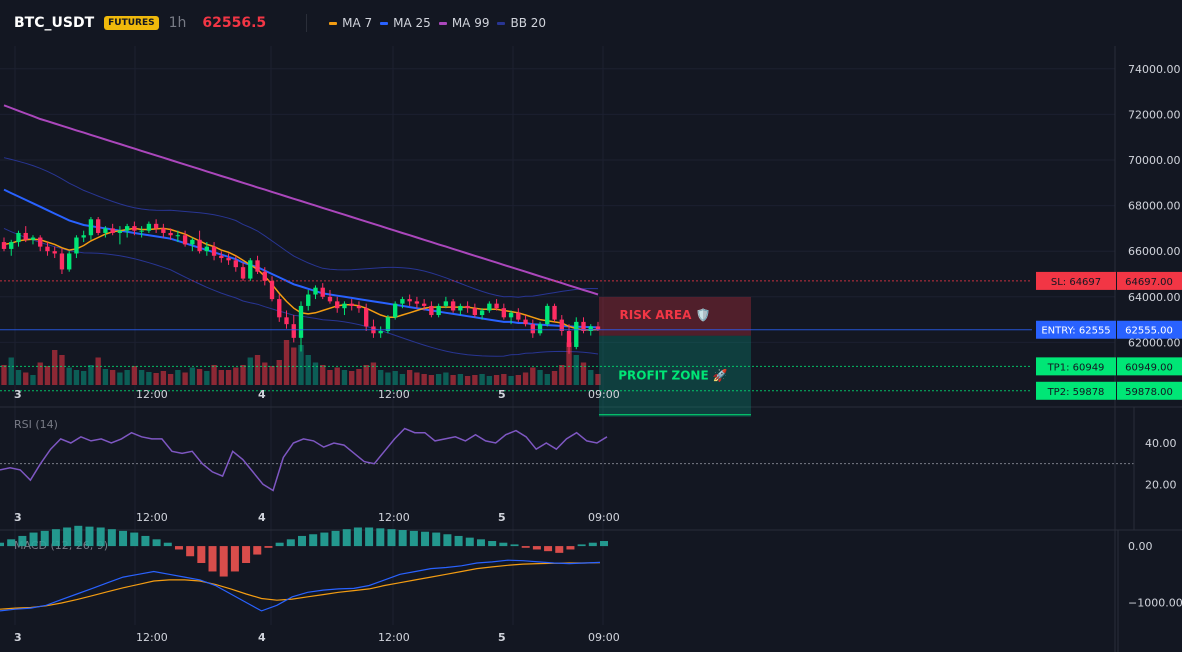  I want to click on macd-tick: 0.00, so click(1140, 546).